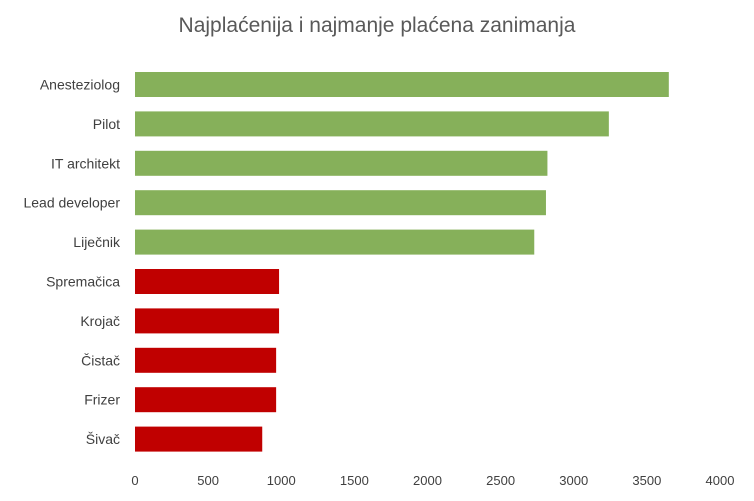 The width and height of the screenshot is (754, 501). Describe the element at coordinates (80, 85) in the screenshot. I see `category-label: Anesteziolog` at that location.